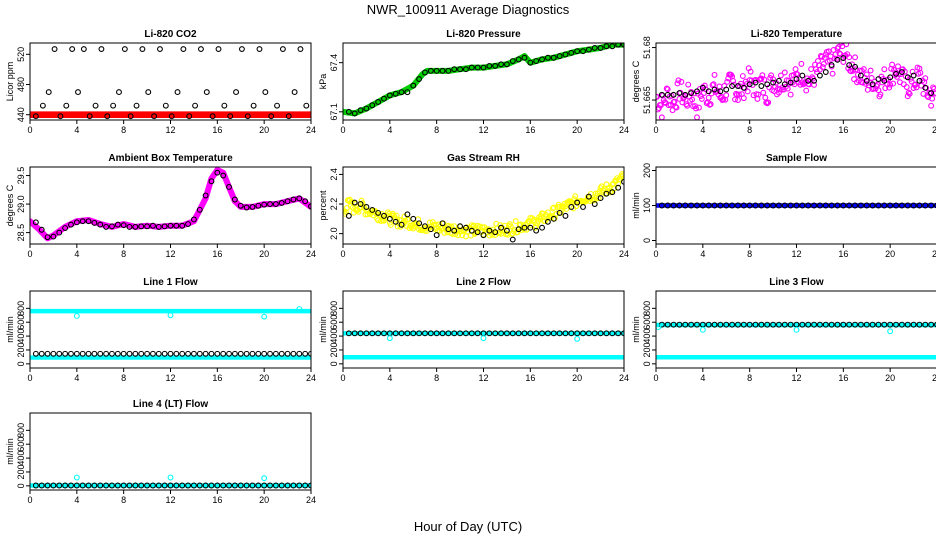 This screenshot has width=936, height=540. I want to click on panel-title: Line 3 Flow, so click(796, 282).